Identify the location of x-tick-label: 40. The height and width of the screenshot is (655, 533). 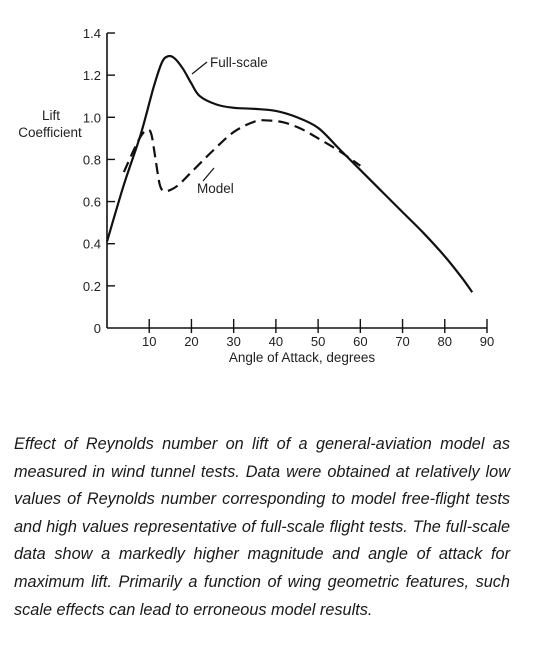
(276, 341).